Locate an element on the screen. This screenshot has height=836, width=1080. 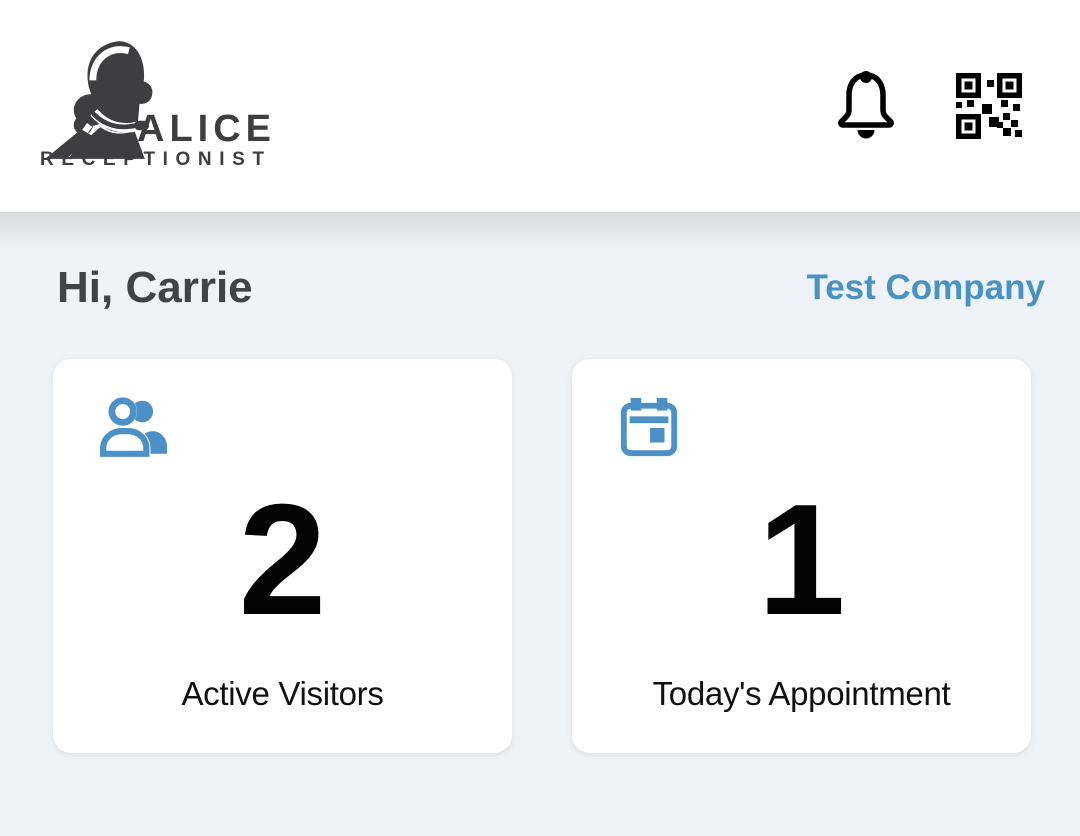
greeting-row: Hi, Carrie Test Company is located at coordinates (540, 262).